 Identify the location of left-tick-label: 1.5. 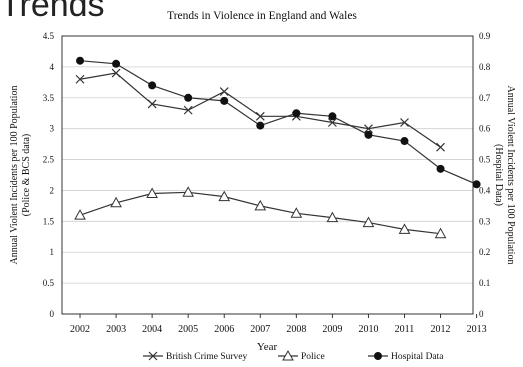
(49, 221).